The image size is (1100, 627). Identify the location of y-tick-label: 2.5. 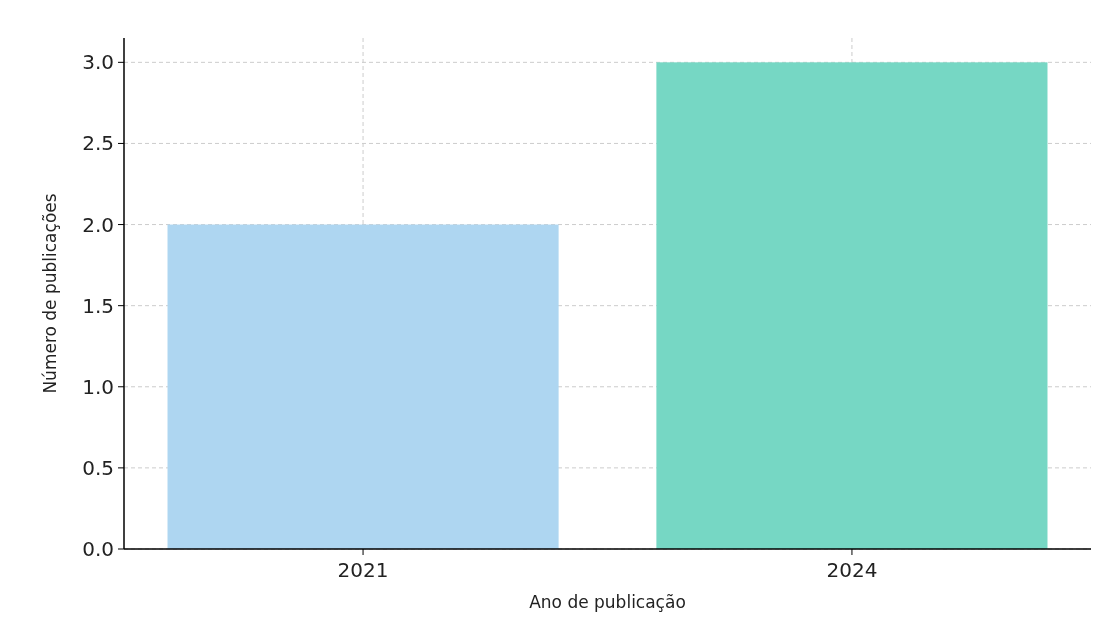
(98, 143).